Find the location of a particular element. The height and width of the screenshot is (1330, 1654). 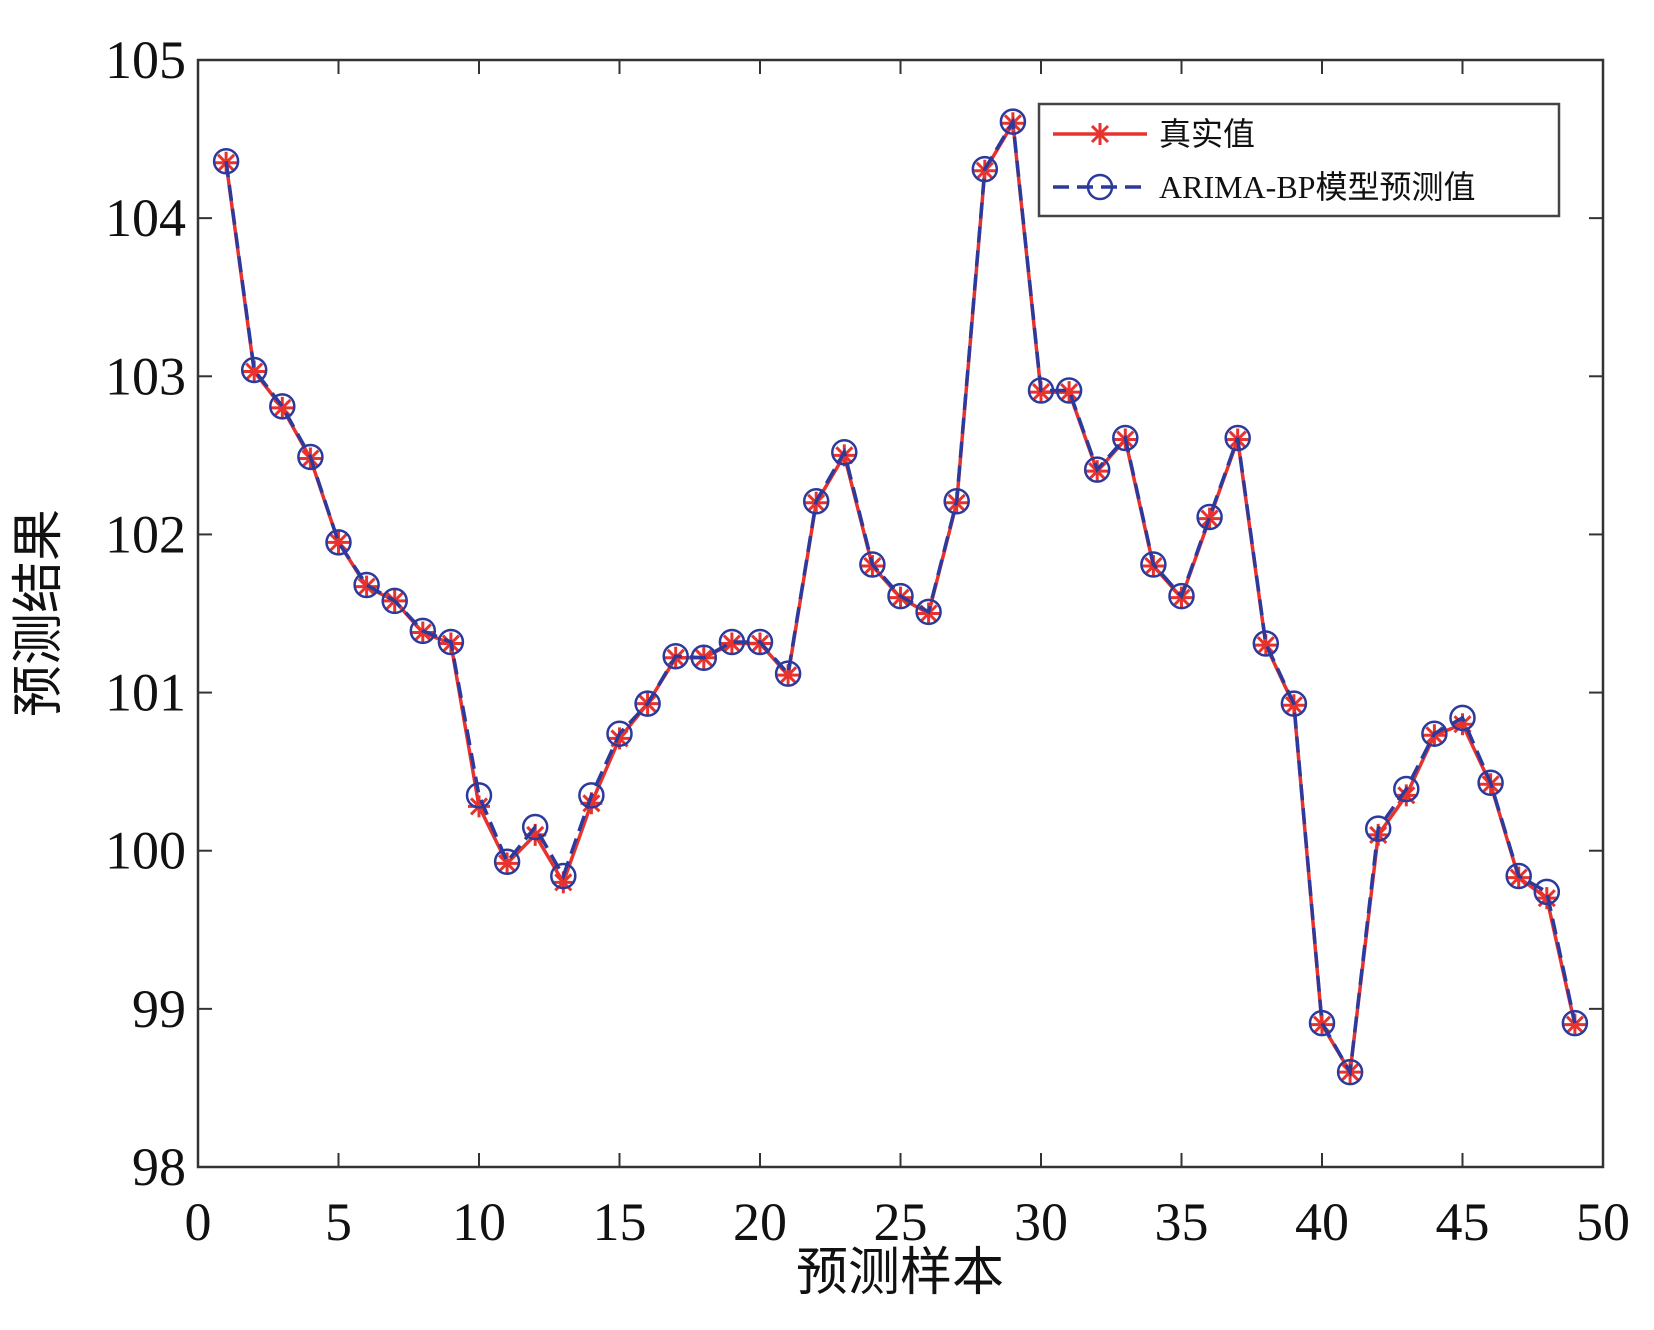

y-tick-label: 105 is located at coordinates (145, 60).